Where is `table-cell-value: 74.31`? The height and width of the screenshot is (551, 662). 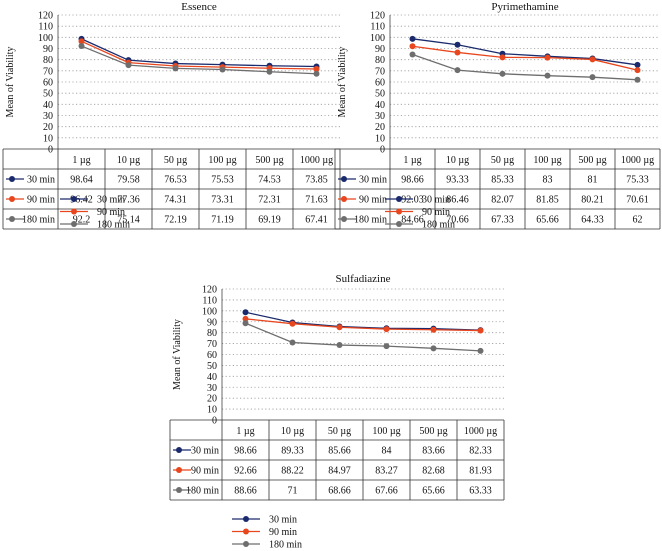 table-cell-value: 74.31 is located at coordinates (175, 200).